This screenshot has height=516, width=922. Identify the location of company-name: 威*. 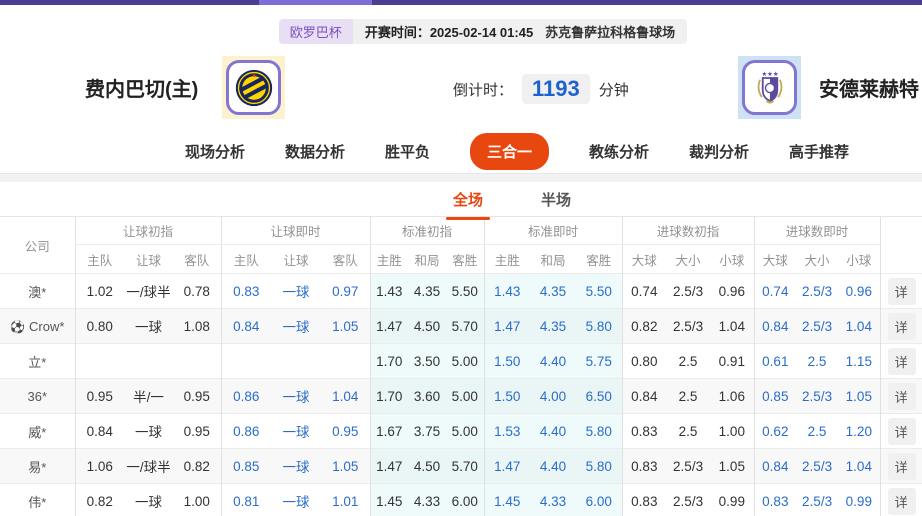
(37, 432).